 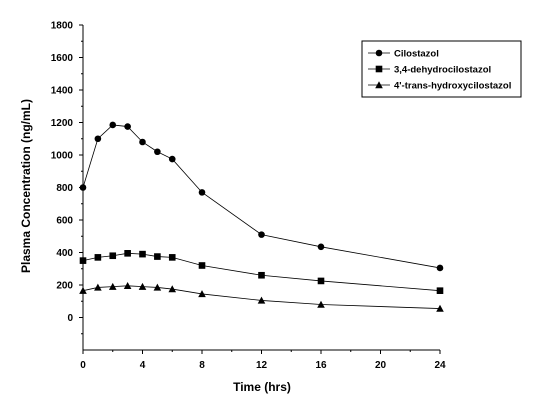 I want to click on y-tick-label: 1600, so click(x=62, y=58).